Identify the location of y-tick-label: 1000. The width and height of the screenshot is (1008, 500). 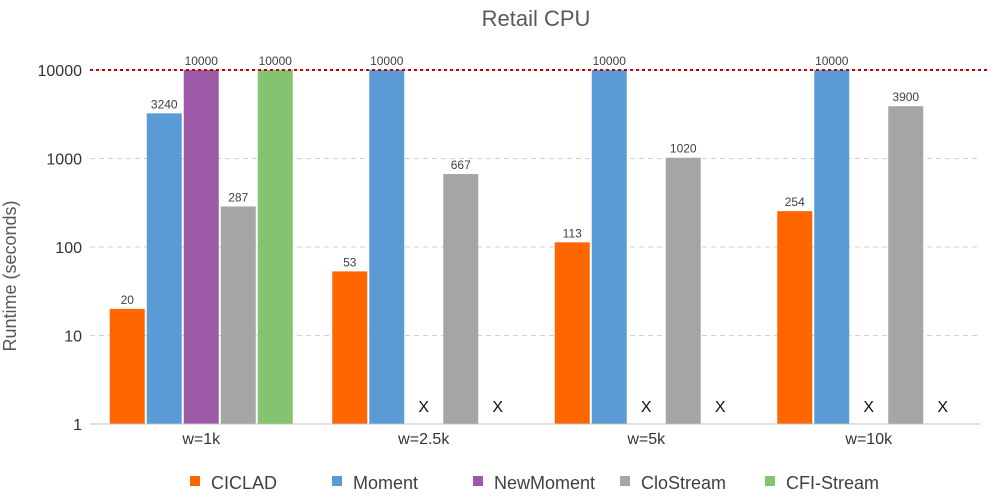
(64, 160).